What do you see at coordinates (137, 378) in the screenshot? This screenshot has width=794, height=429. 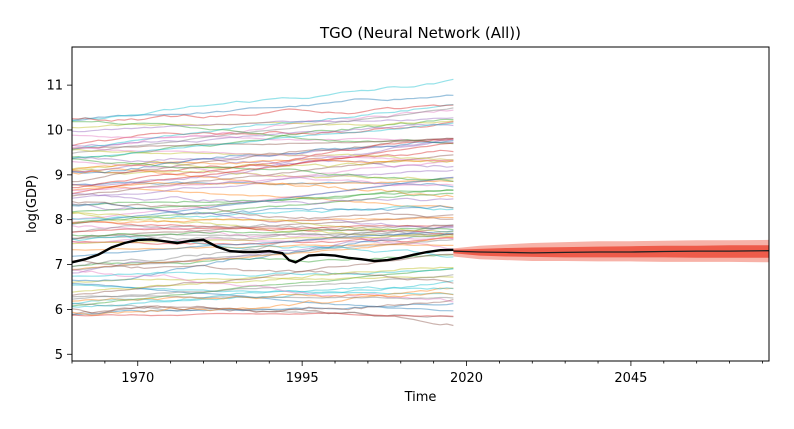 I see `x-tick-label: 1970` at bounding box center [137, 378].